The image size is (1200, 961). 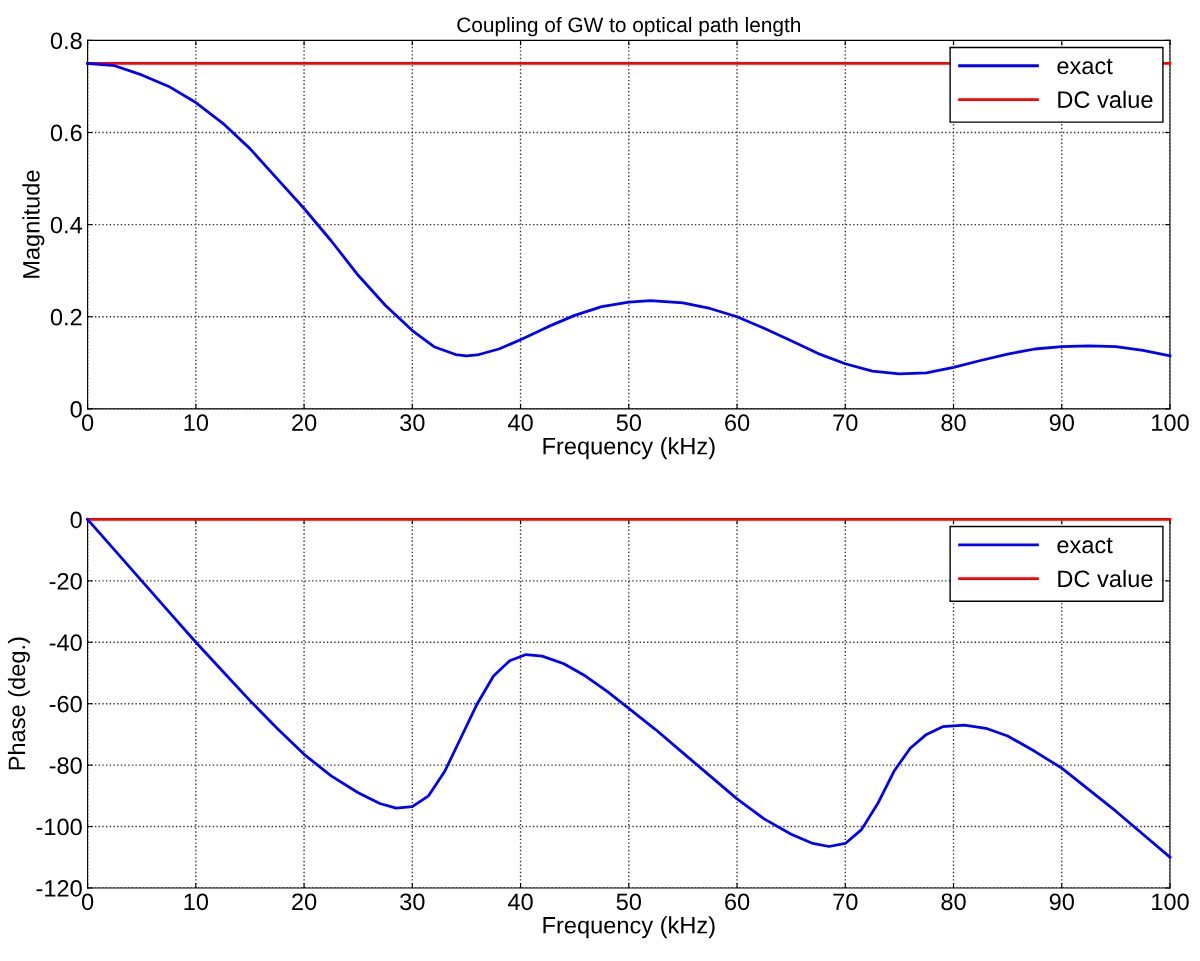 What do you see at coordinates (66, 317) in the screenshot?
I see `y-tick-label: 0.2` at bounding box center [66, 317].